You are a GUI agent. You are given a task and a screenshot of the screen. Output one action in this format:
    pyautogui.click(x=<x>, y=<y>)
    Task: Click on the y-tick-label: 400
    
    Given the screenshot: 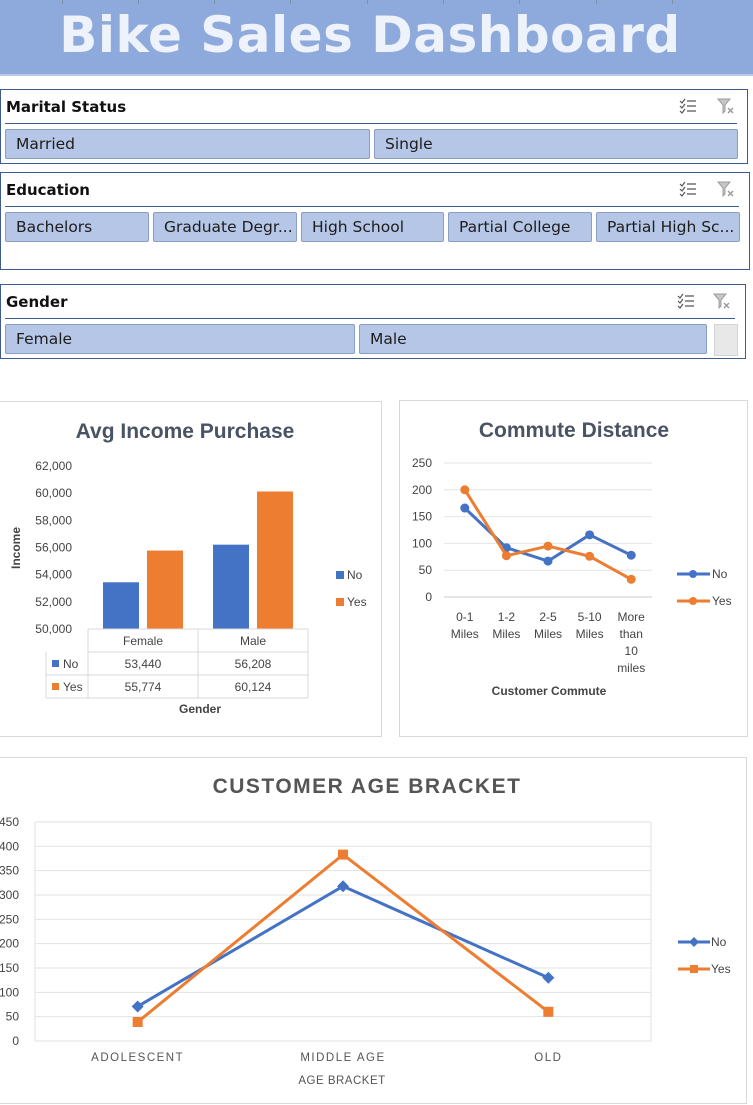 What is the action you would take?
    pyautogui.click(x=9, y=846)
    